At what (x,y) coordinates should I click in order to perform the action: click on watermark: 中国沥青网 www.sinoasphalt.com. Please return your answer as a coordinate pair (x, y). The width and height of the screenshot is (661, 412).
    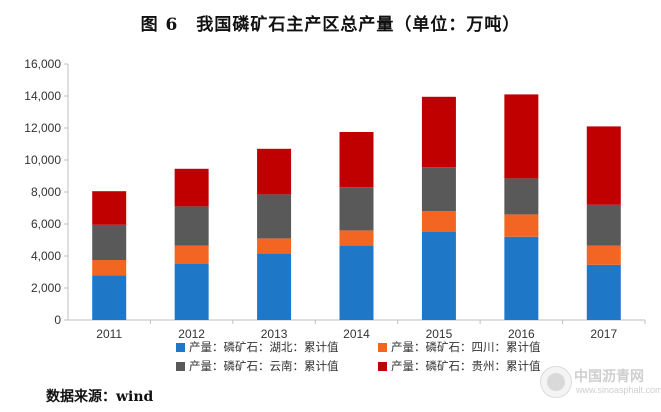
    Looking at the image, I should click on (600, 384).